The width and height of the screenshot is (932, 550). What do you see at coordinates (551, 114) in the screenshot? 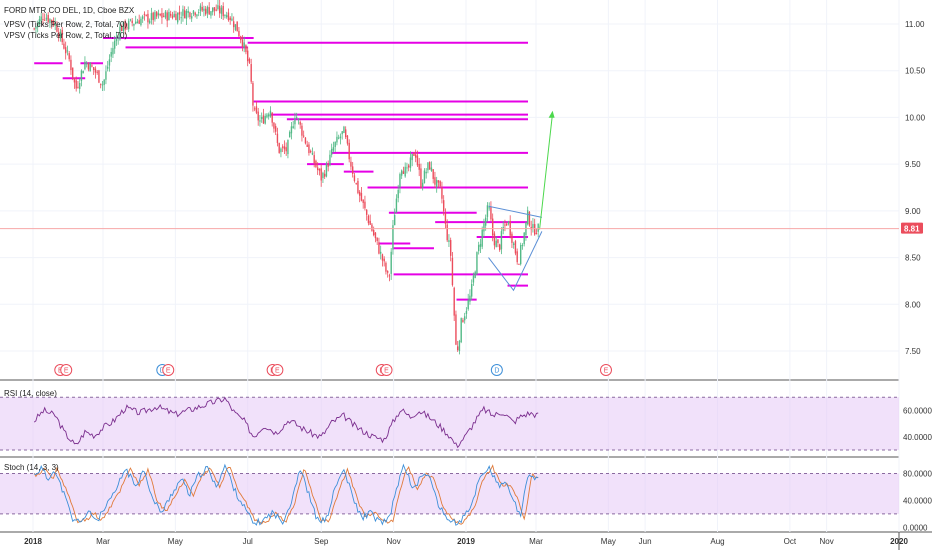
I see `projection-arrow-head` at bounding box center [551, 114].